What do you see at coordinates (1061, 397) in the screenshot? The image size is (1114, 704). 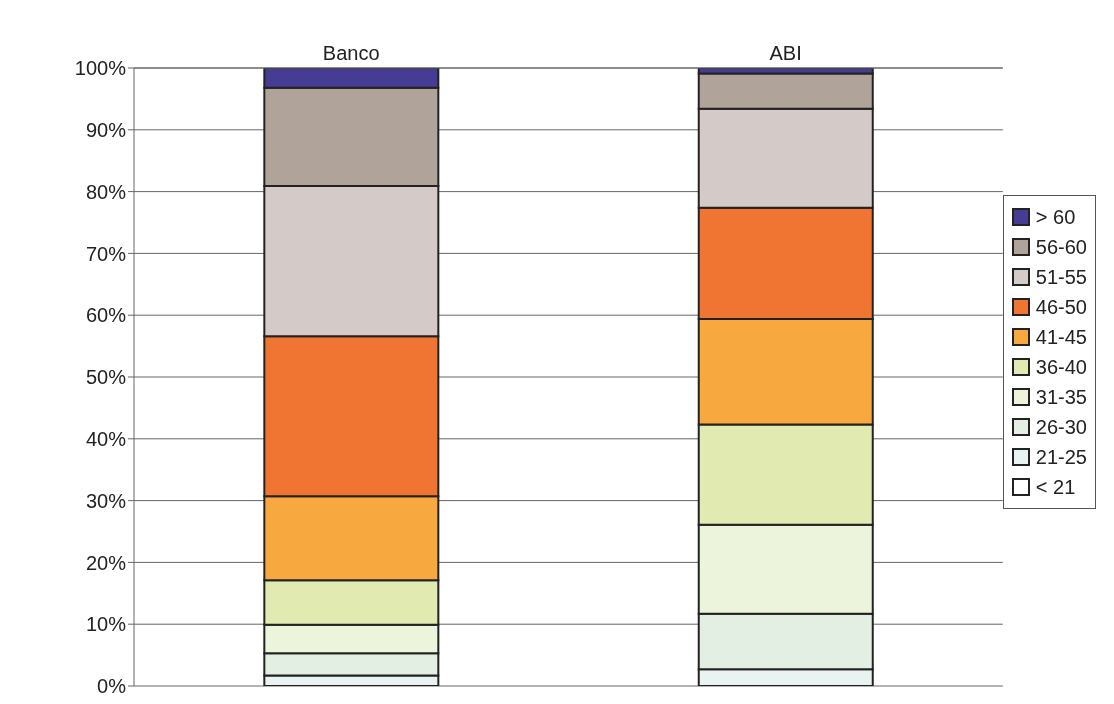 I see `legend-label: 31-35` at bounding box center [1061, 397].